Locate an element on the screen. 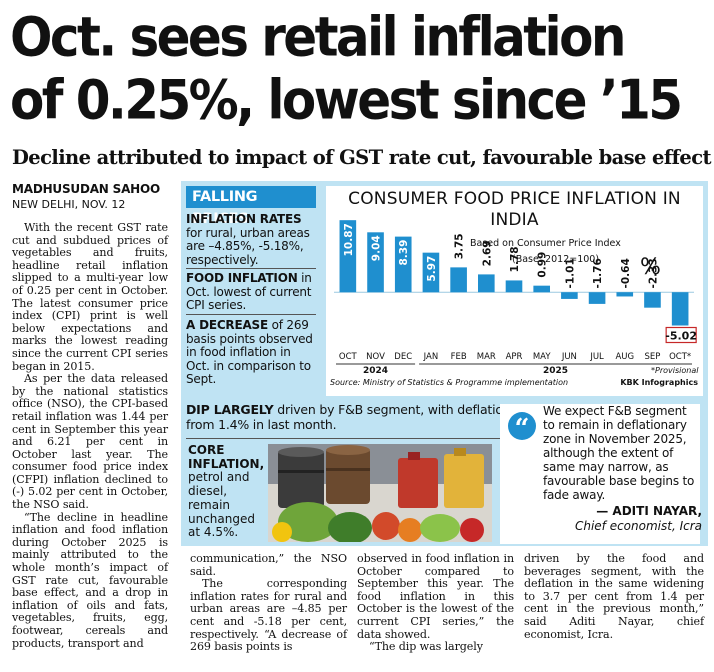  tick-label: SEP is located at coordinates (653, 357).